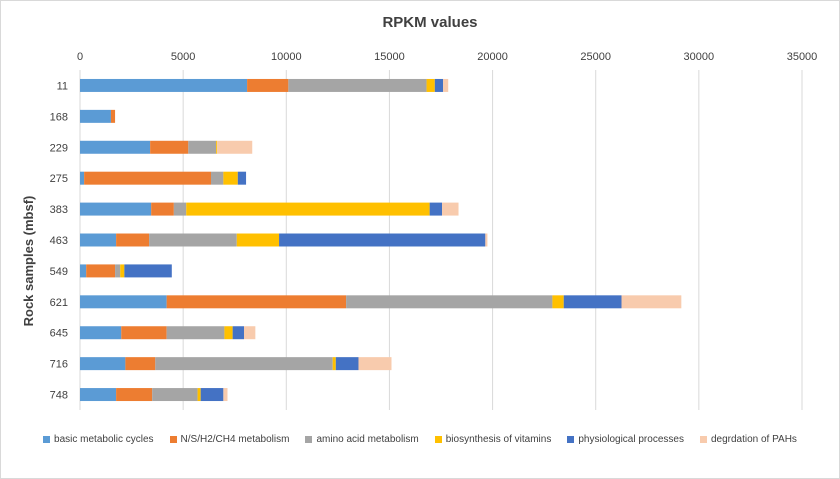 The image size is (840, 479). I want to click on legend-item: amino acid metabolism, so click(362, 439).